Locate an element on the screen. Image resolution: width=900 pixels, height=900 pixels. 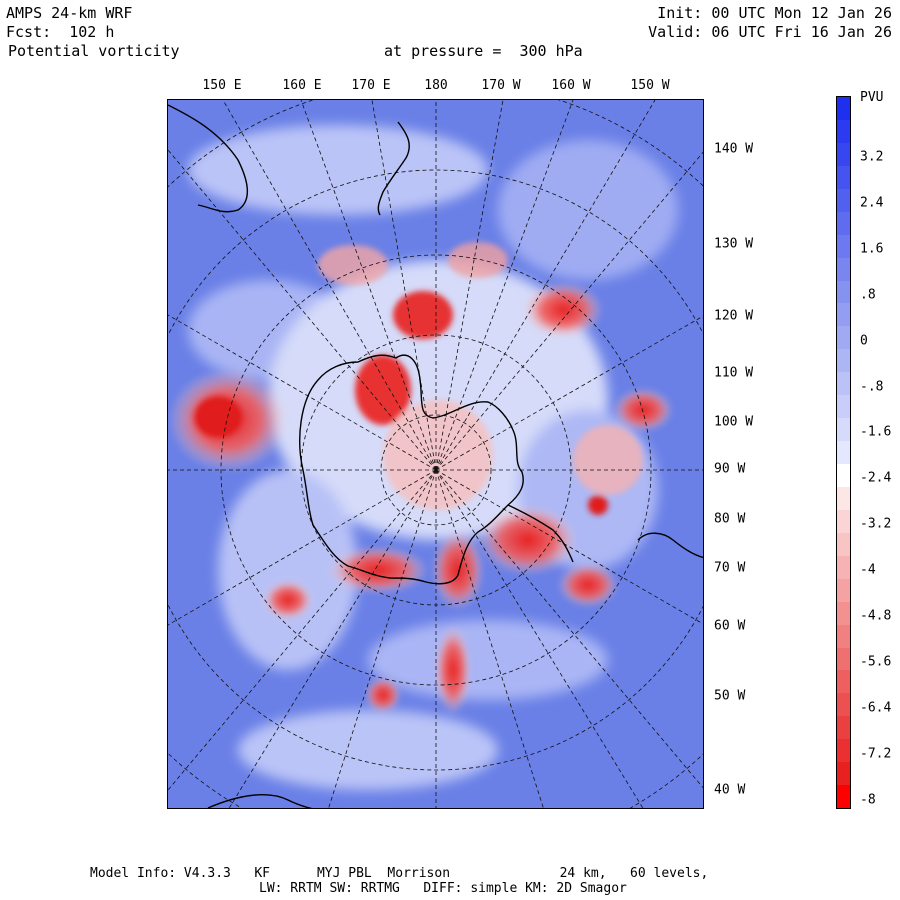
colorbar-tick-label: -4 is located at coordinates (868, 570).